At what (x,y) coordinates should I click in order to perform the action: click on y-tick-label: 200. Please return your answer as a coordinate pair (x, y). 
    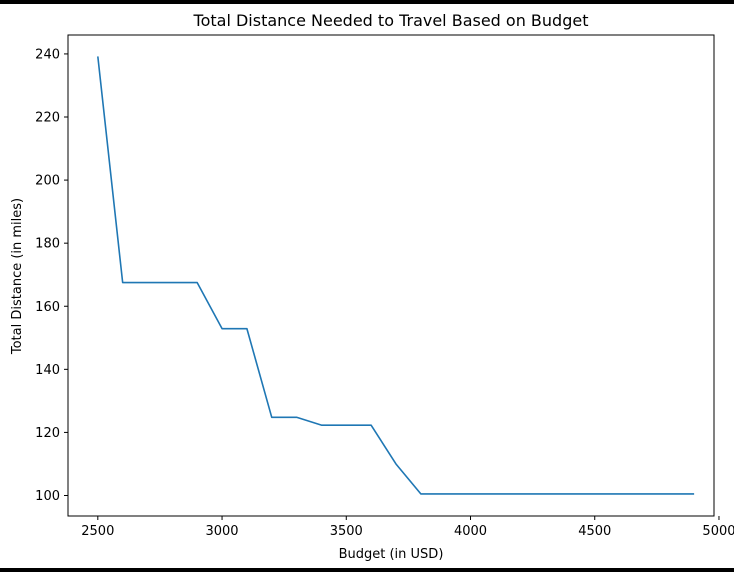
    Looking at the image, I should click on (47, 181).